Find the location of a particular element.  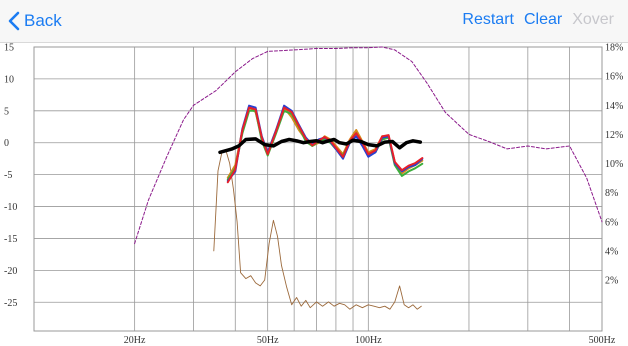

y-left-tick-label: 0 is located at coordinates (6, 143).